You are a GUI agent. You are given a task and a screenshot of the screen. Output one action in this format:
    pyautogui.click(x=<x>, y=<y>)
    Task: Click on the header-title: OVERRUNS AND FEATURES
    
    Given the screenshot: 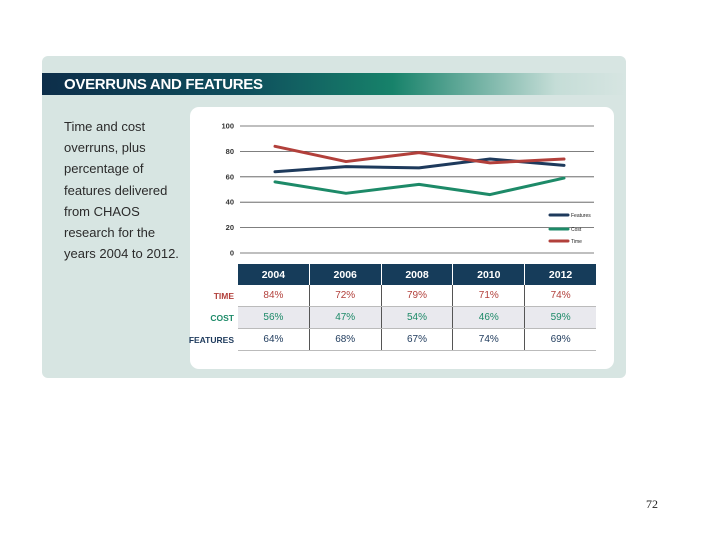 What is the action you would take?
    pyautogui.click(x=163, y=84)
    